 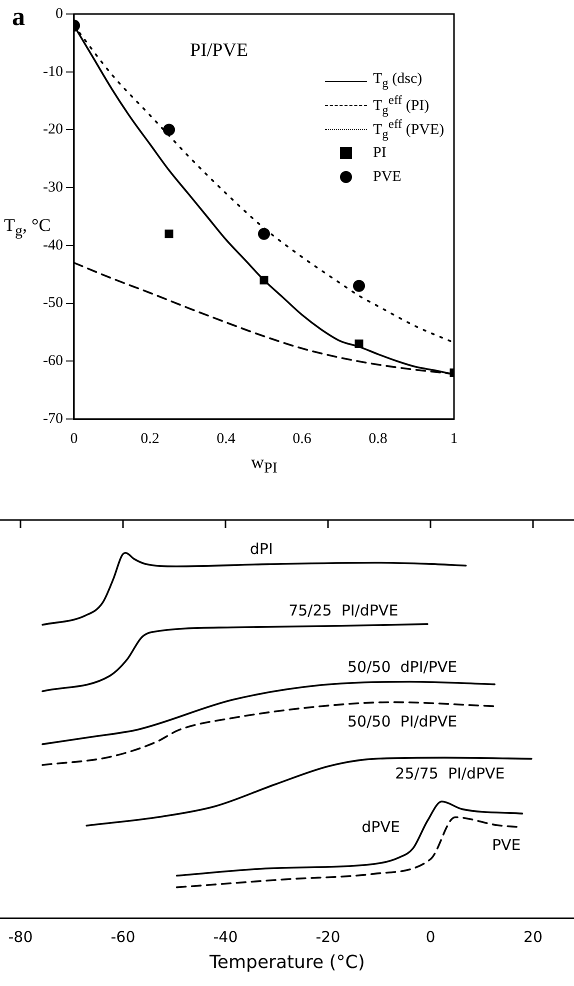 I want to click on legend-label: PI, so click(x=379, y=153).